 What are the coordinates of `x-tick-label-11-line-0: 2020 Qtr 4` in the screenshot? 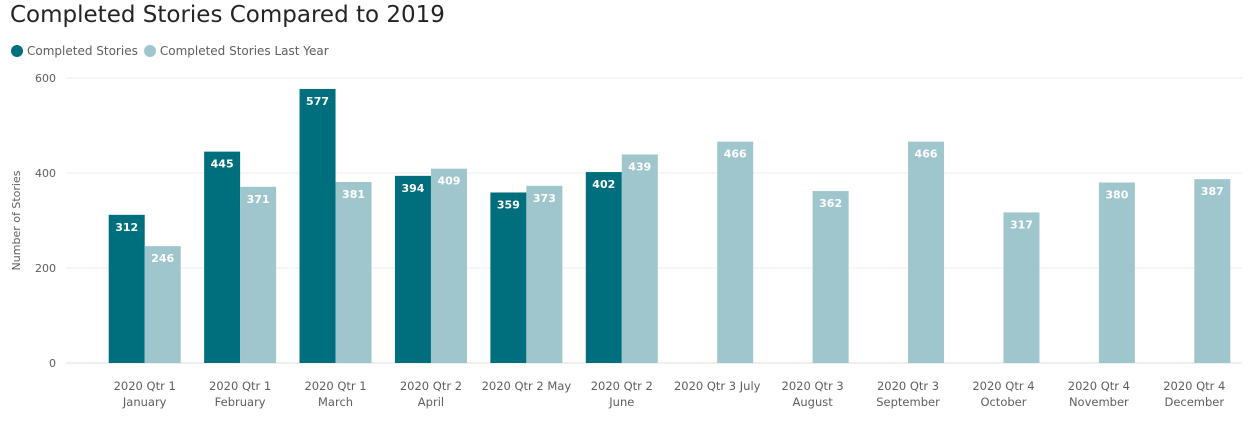 It's located at (1194, 386).